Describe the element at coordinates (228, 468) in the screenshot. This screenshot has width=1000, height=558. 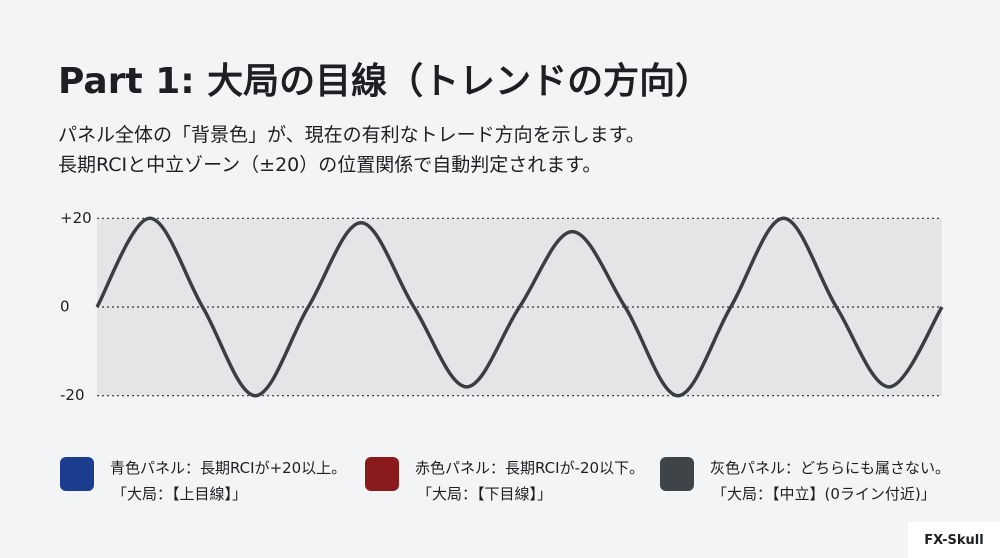
I see `legend-label: 青色パネル：長期RCIが+20以上。` at that location.